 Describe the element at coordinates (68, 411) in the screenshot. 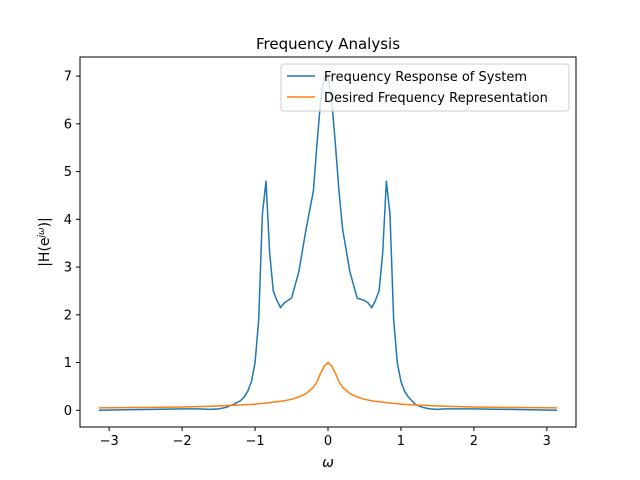

I see `y-tick-label: 0` at that location.